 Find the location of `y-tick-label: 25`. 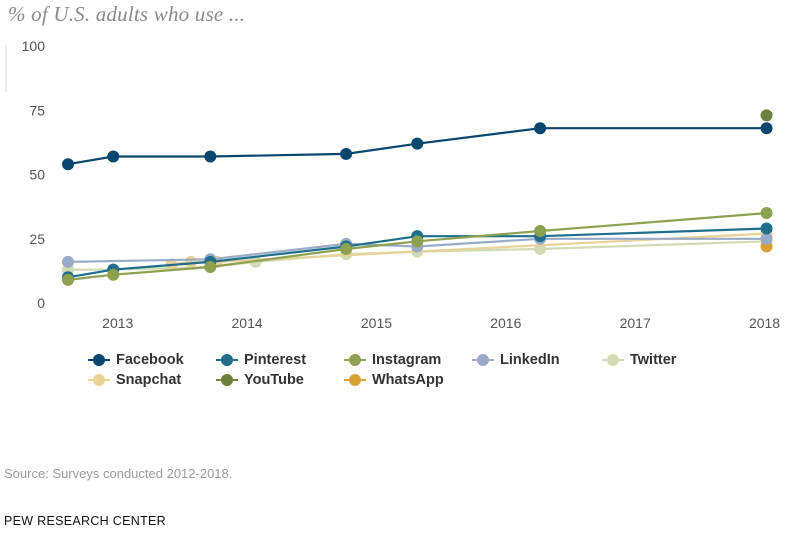

y-tick-label: 25 is located at coordinates (37, 239).